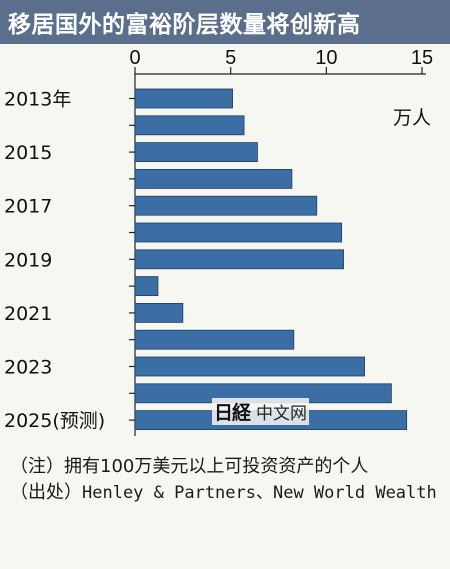  I want to click on note-text: 拥有100万美元以上可投资资产的个人, so click(216, 466).